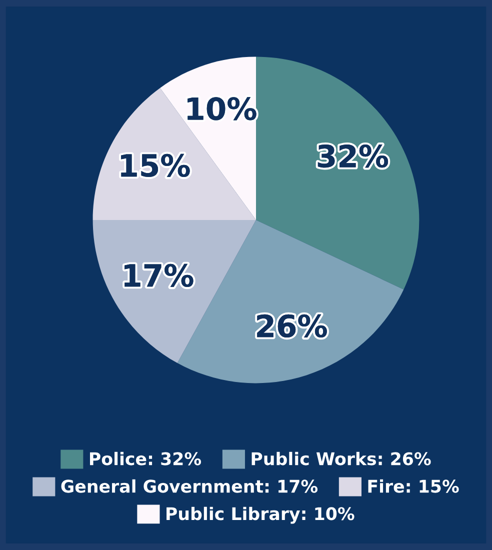 The width and height of the screenshot is (492, 550). Describe the element at coordinates (292, 326) in the screenshot. I see `data-label: 26%` at that location.